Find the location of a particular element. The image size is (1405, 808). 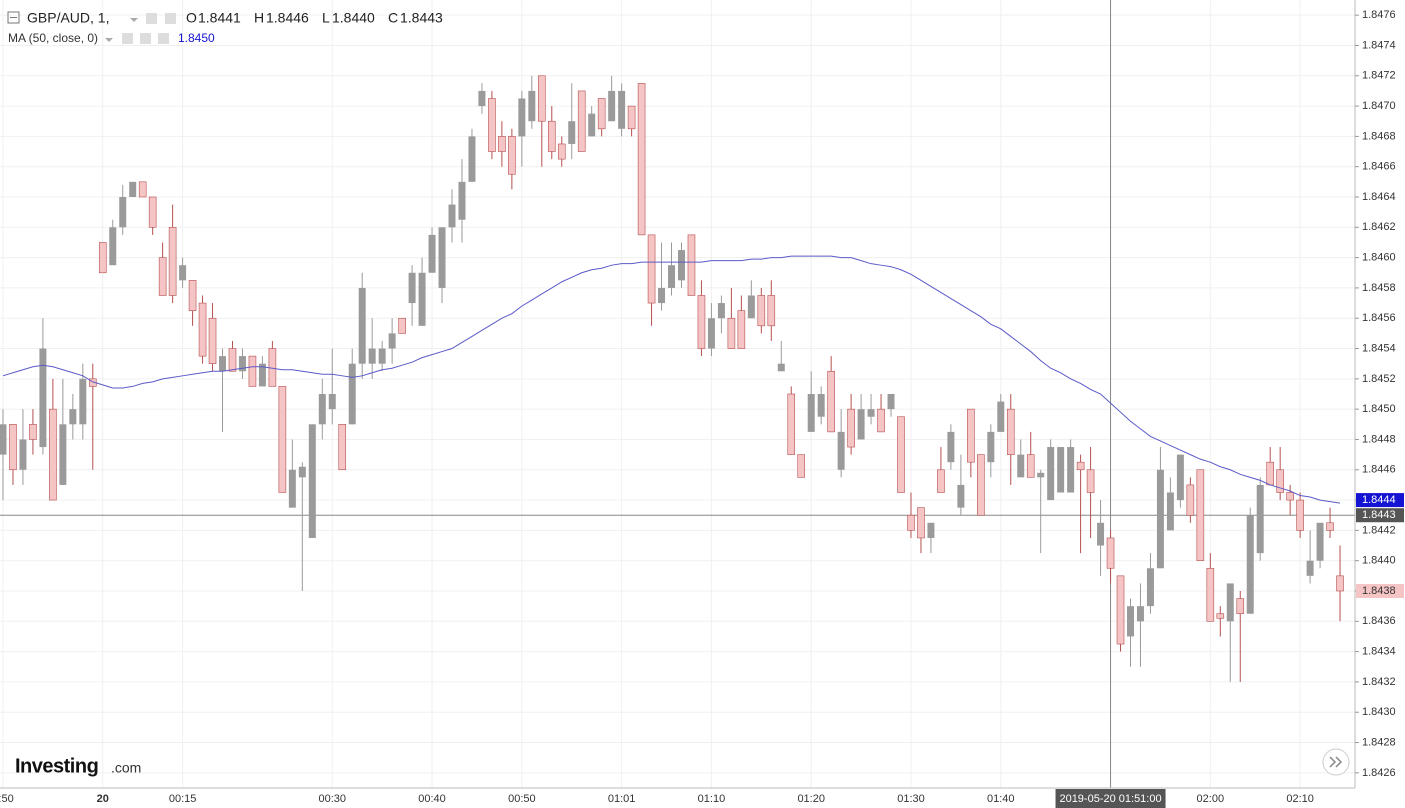

y-tick-label: 1.8454 is located at coordinates (1379, 348).